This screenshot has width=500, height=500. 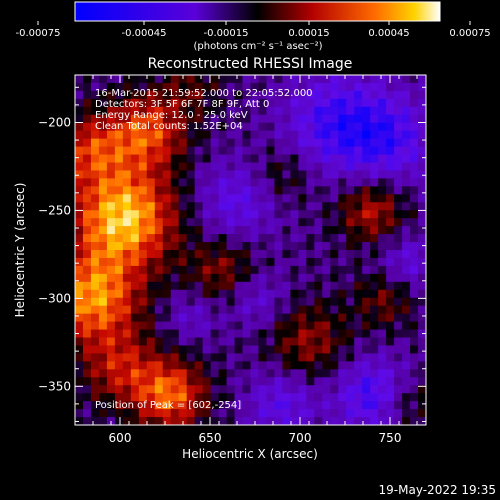 I want to click on annotation-line: 16-Mar-2015 21:59:52.000 to 22:05:52.000, so click(x=204, y=93).